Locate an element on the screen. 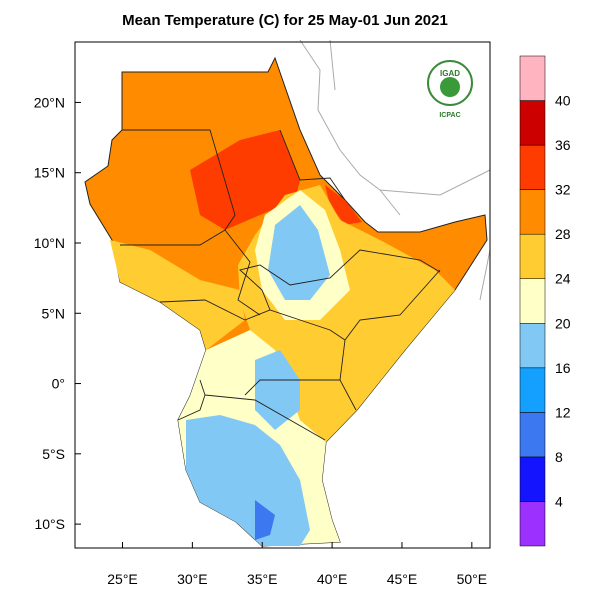 The image size is (600, 605). logo-org: ICPAC is located at coordinates (449, 115).